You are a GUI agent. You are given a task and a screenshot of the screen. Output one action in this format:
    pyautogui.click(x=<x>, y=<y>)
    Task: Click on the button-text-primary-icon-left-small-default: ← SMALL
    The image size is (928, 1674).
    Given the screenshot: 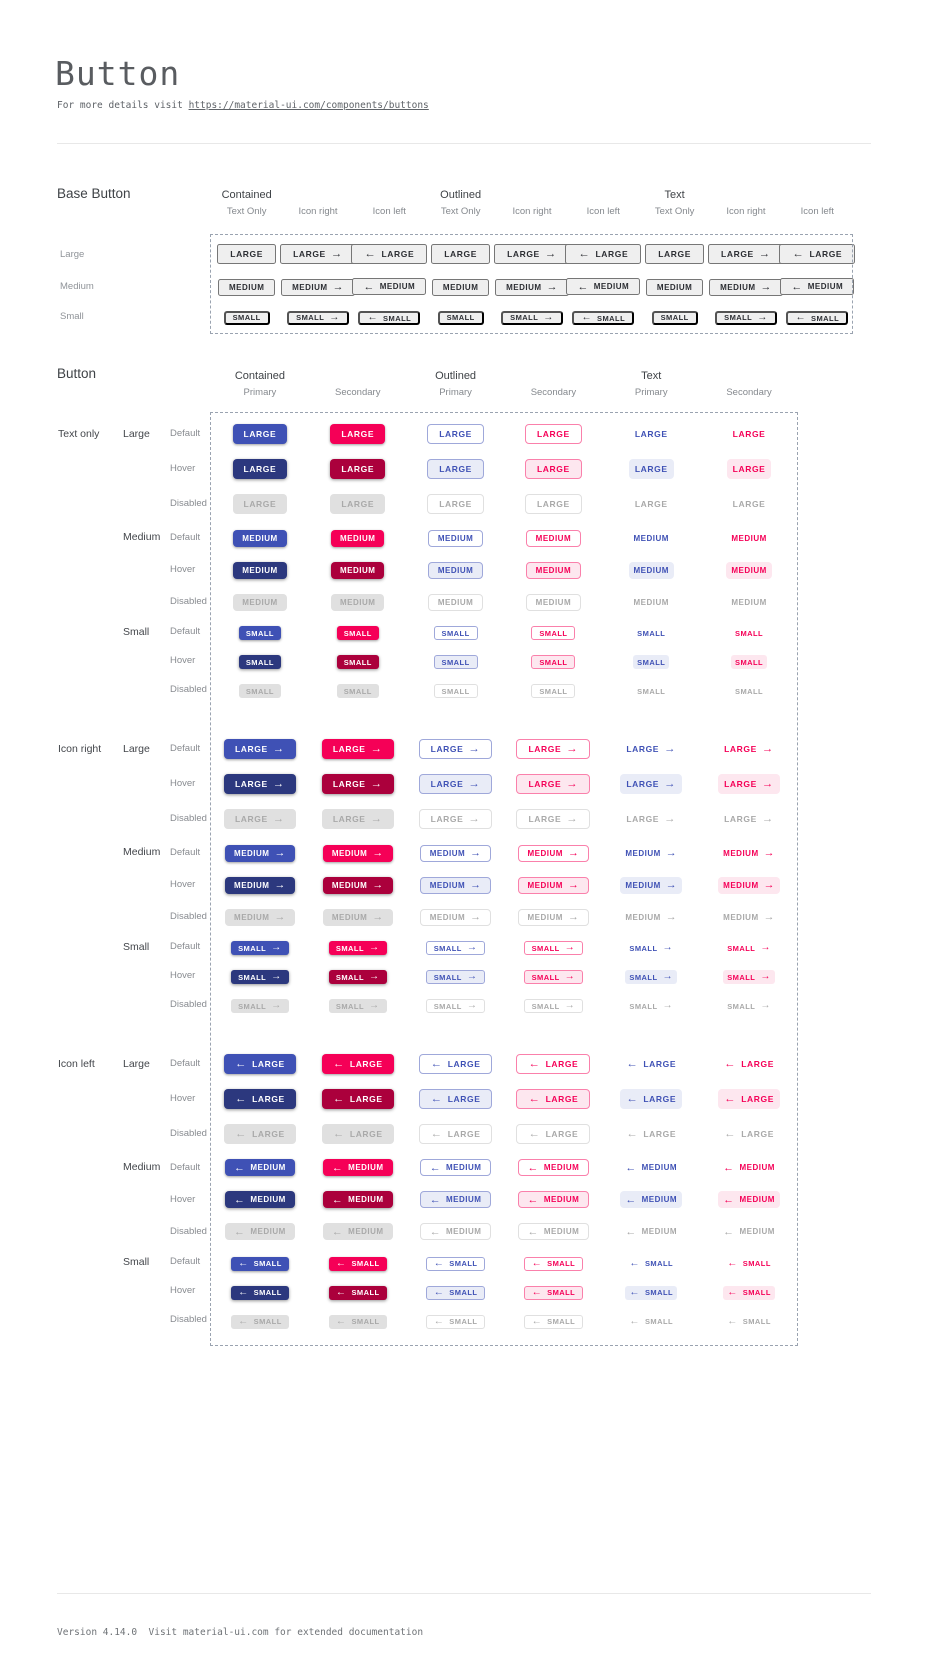 What is the action you would take?
    pyautogui.click(x=651, y=1264)
    